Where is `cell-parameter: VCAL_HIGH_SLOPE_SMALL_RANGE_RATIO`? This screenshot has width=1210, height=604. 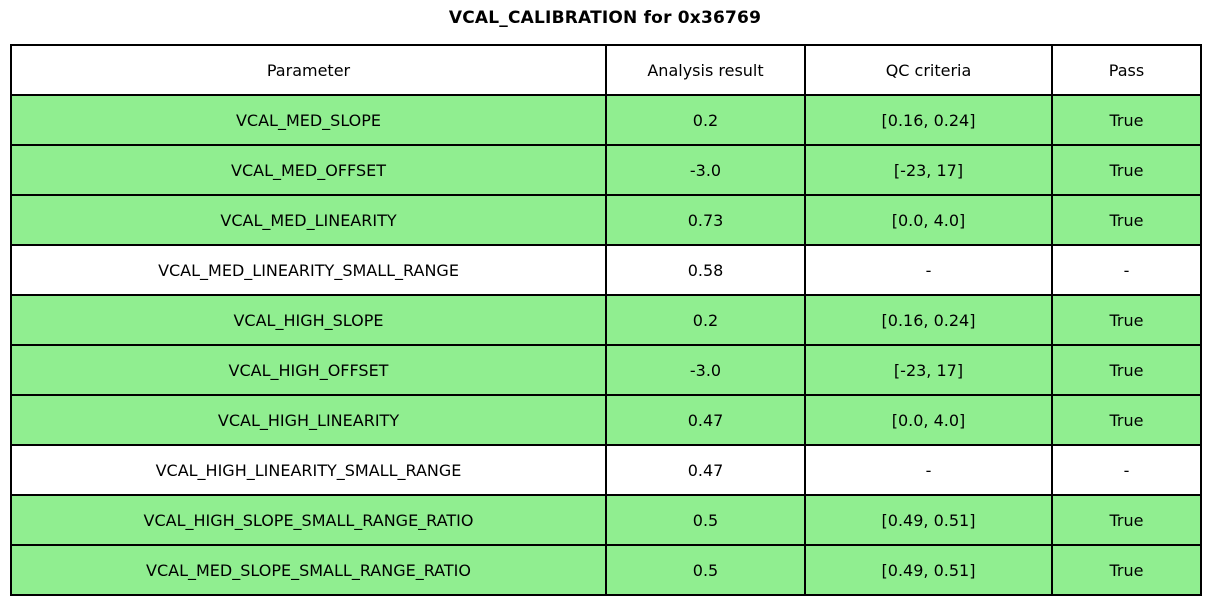 cell-parameter: VCAL_HIGH_SLOPE_SMALL_RANGE_RATIO is located at coordinates (308, 520).